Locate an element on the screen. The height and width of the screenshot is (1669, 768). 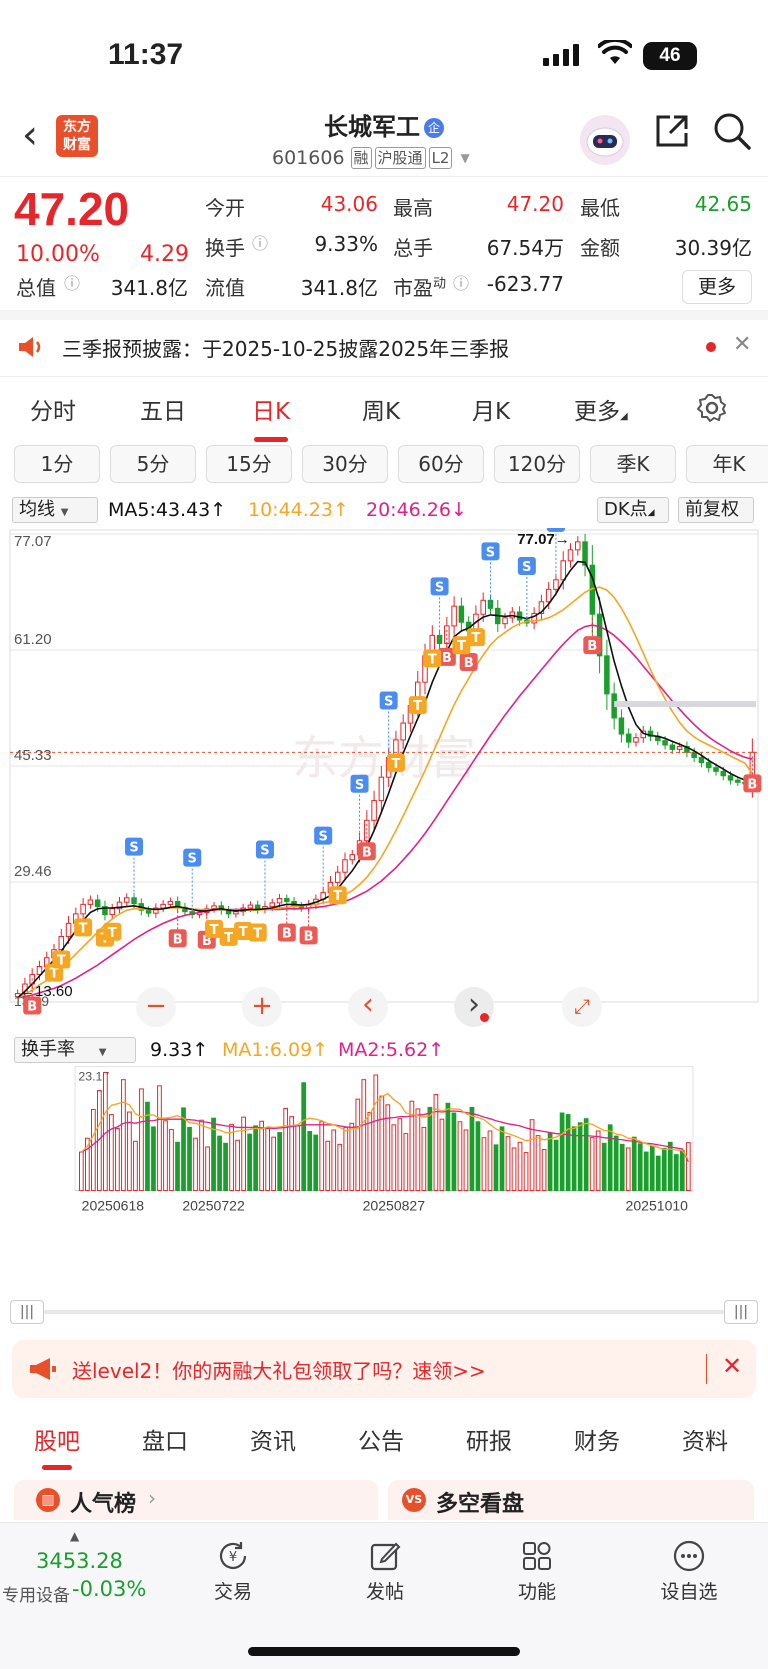
caret-down-icon: ▼ is located at coordinates (465, 158).